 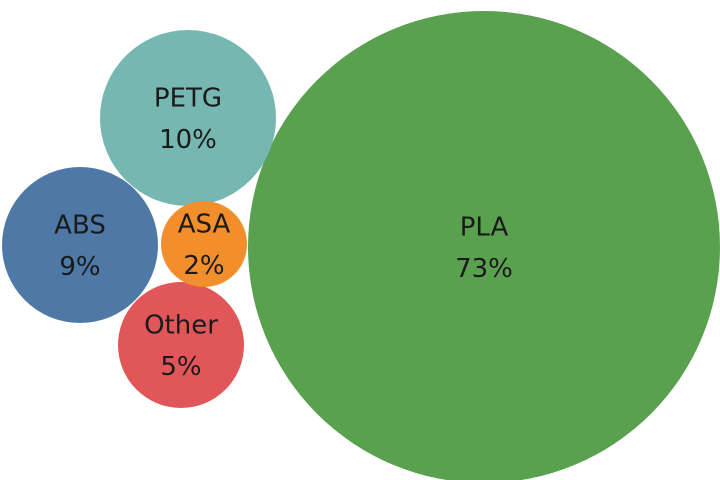 I want to click on bubble-circle-other, so click(x=181, y=345).